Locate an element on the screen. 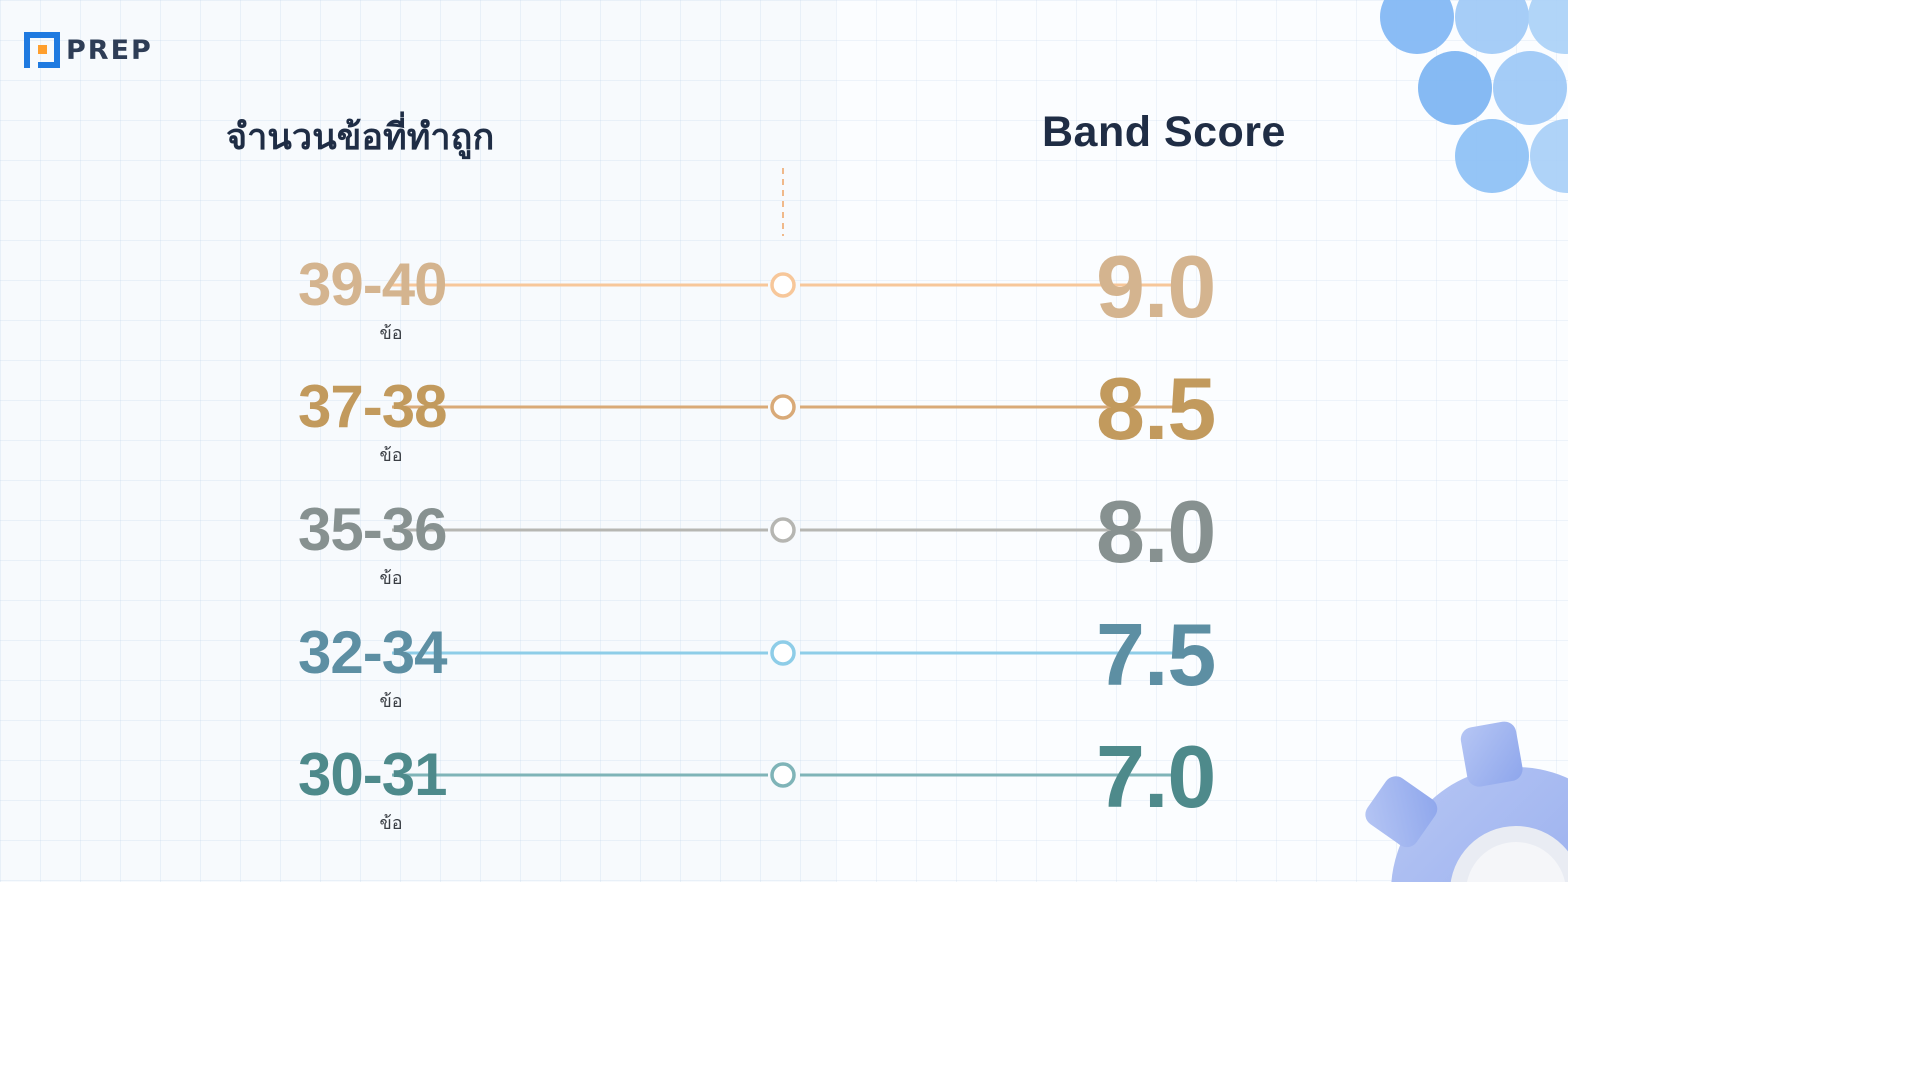  prep-logo-icon is located at coordinates (42, 50).